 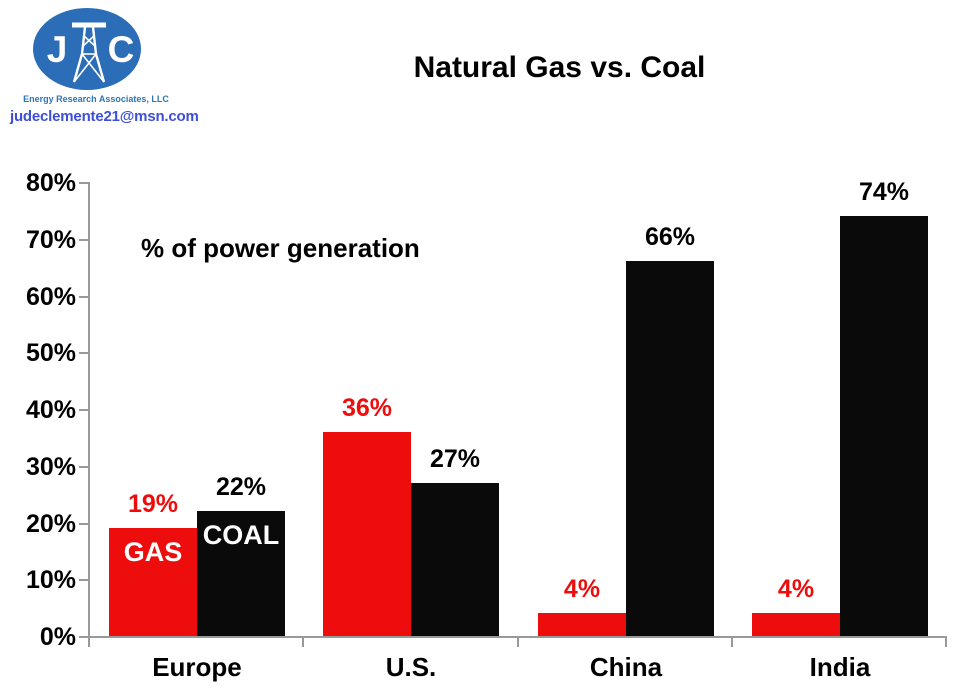 I want to click on y-tick-label: 0%, so click(x=57, y=637).